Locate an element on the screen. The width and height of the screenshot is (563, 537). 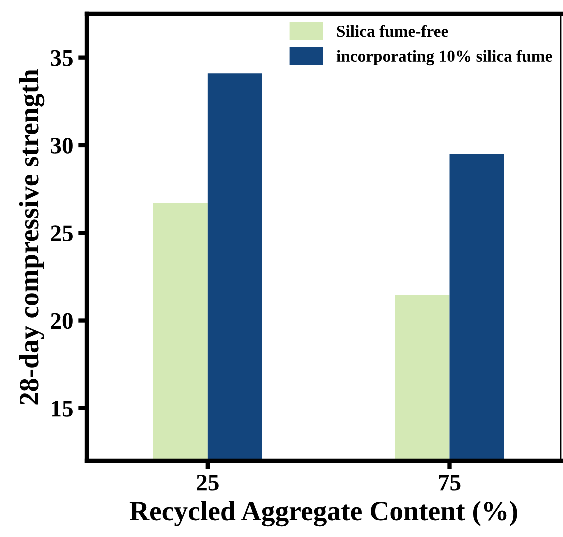
y-tick-label: 30 is located at coordinates (62, 146).